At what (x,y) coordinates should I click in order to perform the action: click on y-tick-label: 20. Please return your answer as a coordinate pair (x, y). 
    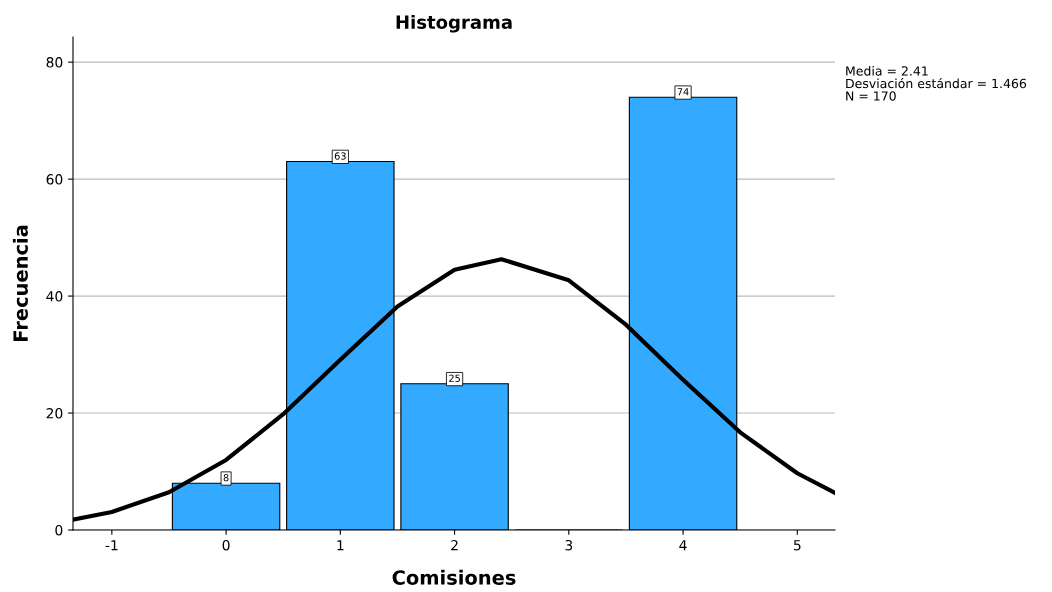
    Looking at the image, I should click on (54, 413).